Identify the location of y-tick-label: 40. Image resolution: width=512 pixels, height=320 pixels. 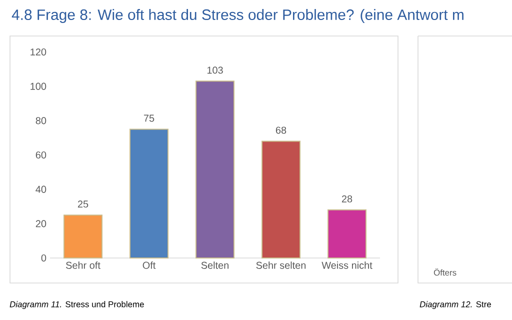
(41, 189).